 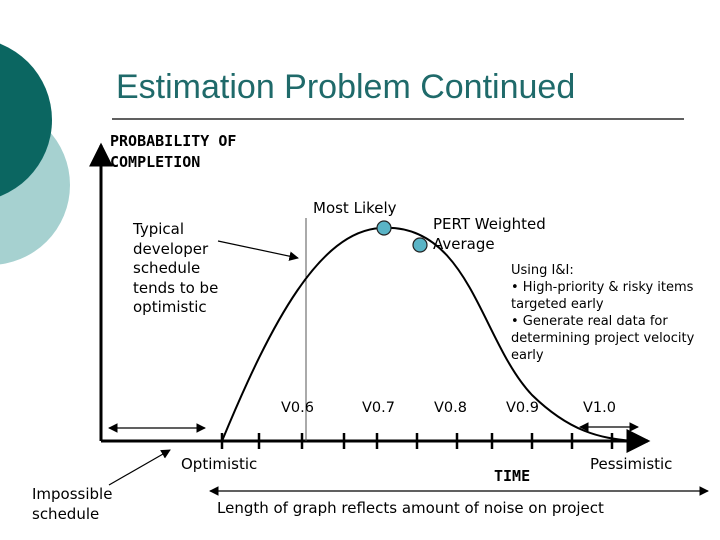 I want to click on version-label: V0.7, so click(x=378, y=408).